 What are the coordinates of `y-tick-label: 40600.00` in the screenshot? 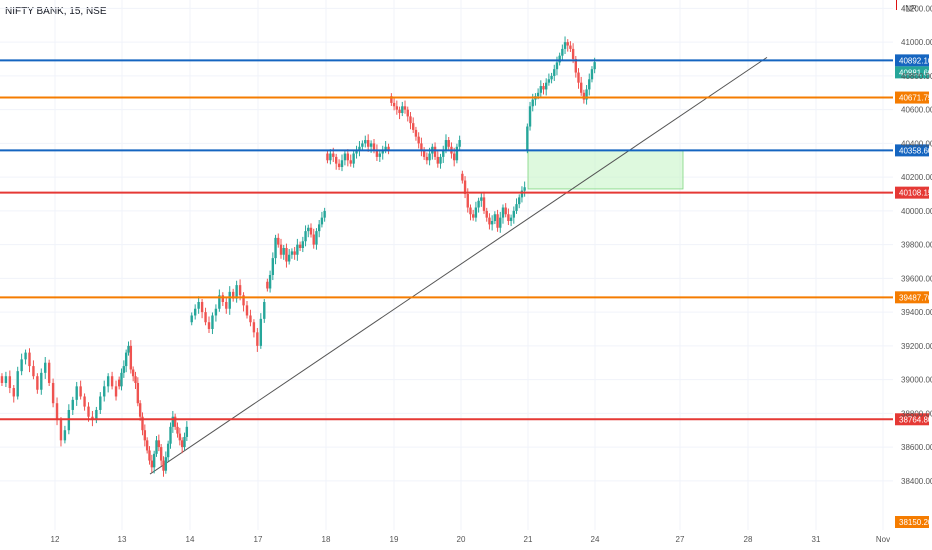 It's located at (916, 110).